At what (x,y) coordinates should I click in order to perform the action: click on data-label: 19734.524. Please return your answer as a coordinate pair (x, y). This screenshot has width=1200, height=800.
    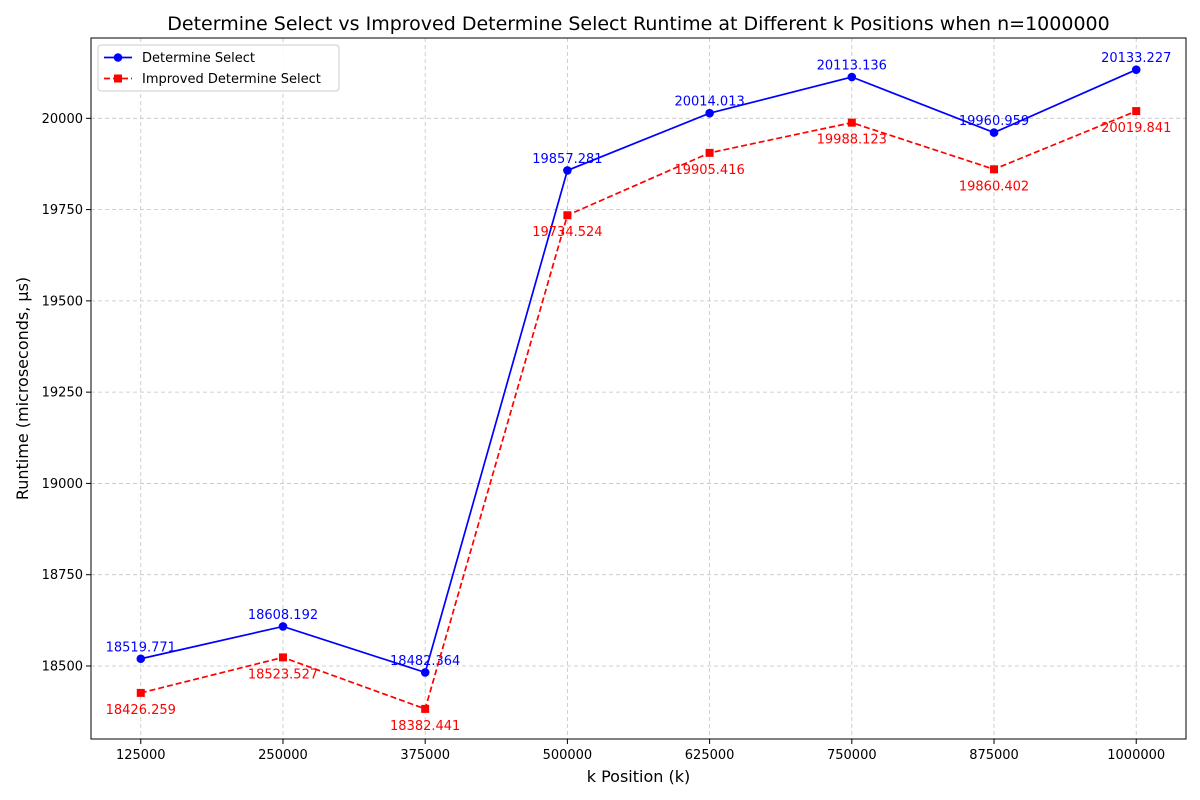
    Looking at the image, I should click on (567, 232).